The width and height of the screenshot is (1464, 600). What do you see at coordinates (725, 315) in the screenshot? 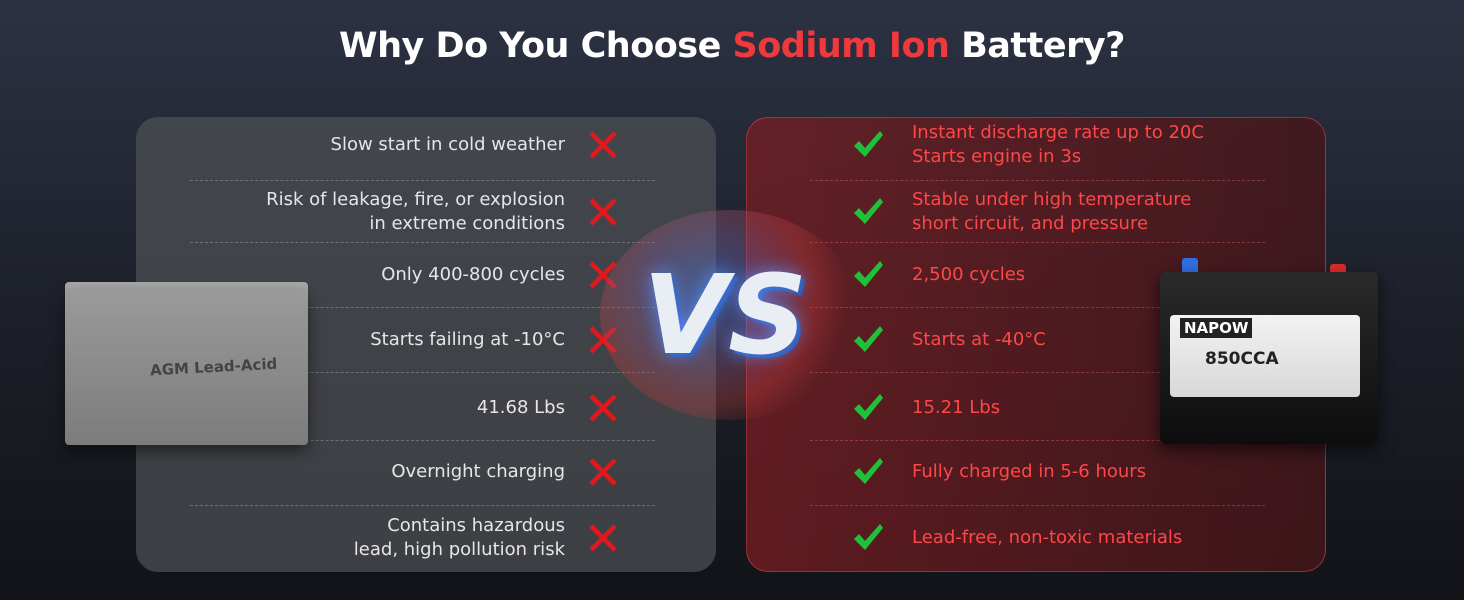
I see `vs-badge: VS` at bounding box center [725, 315].